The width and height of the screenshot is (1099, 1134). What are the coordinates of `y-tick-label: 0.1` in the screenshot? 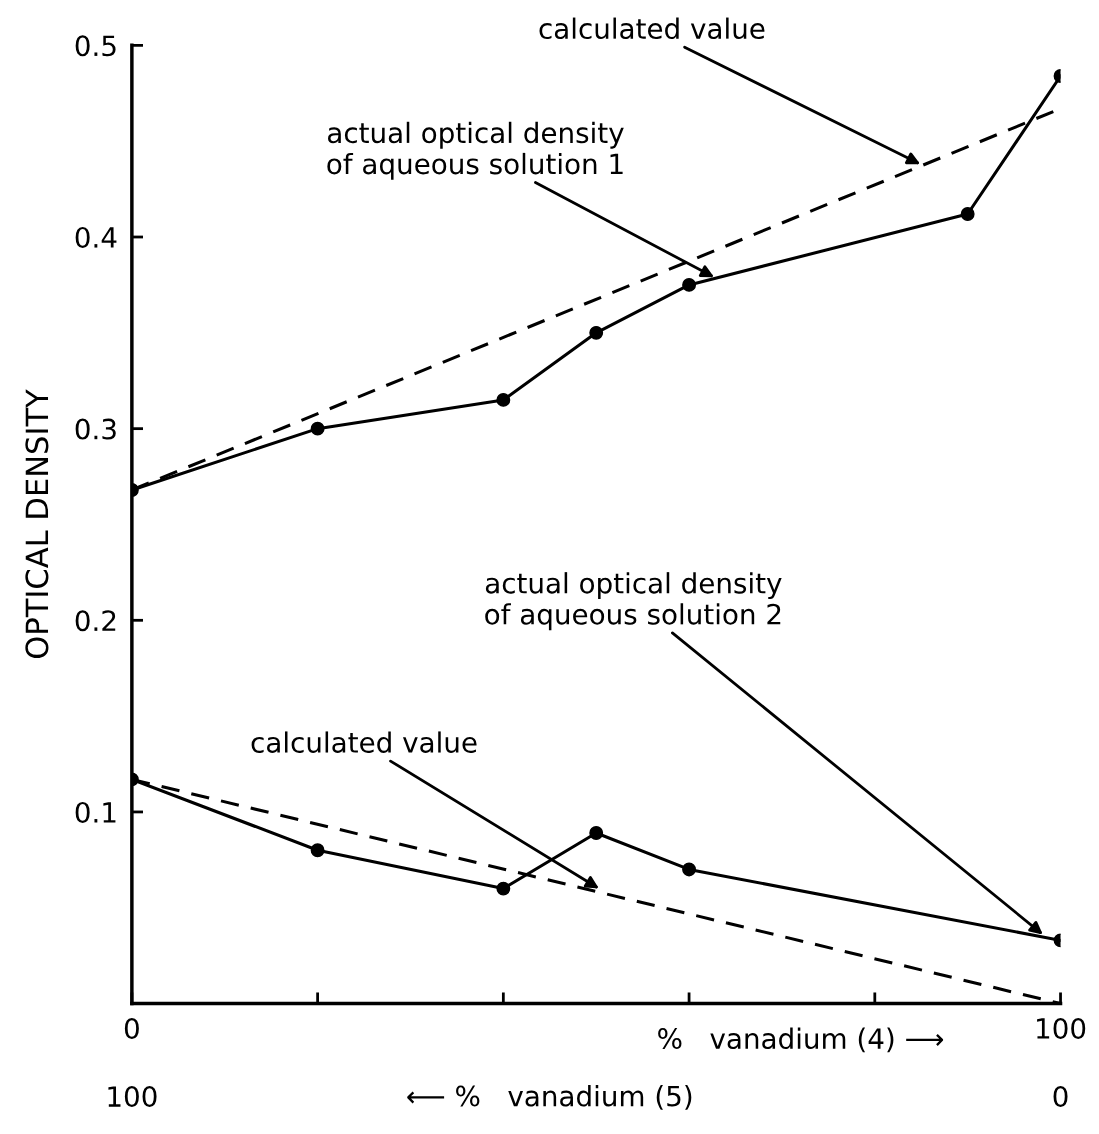 It's located at (95, 812).